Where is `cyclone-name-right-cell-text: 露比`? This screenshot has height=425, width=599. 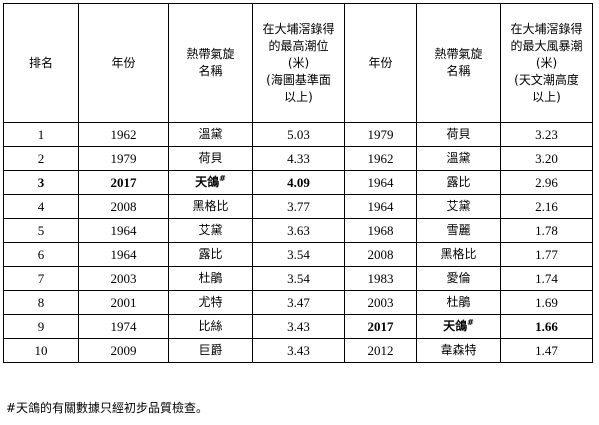 cyclone-name-right-cell-text: 露比 is located at coordinates (458, 182).